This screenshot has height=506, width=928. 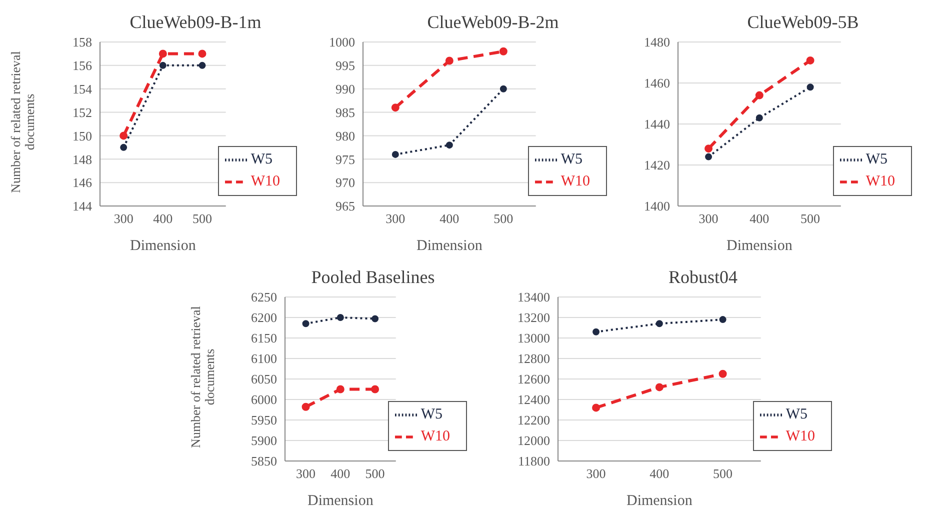 I want to click on y-tick-label: 148, so click(x=82, y=159).